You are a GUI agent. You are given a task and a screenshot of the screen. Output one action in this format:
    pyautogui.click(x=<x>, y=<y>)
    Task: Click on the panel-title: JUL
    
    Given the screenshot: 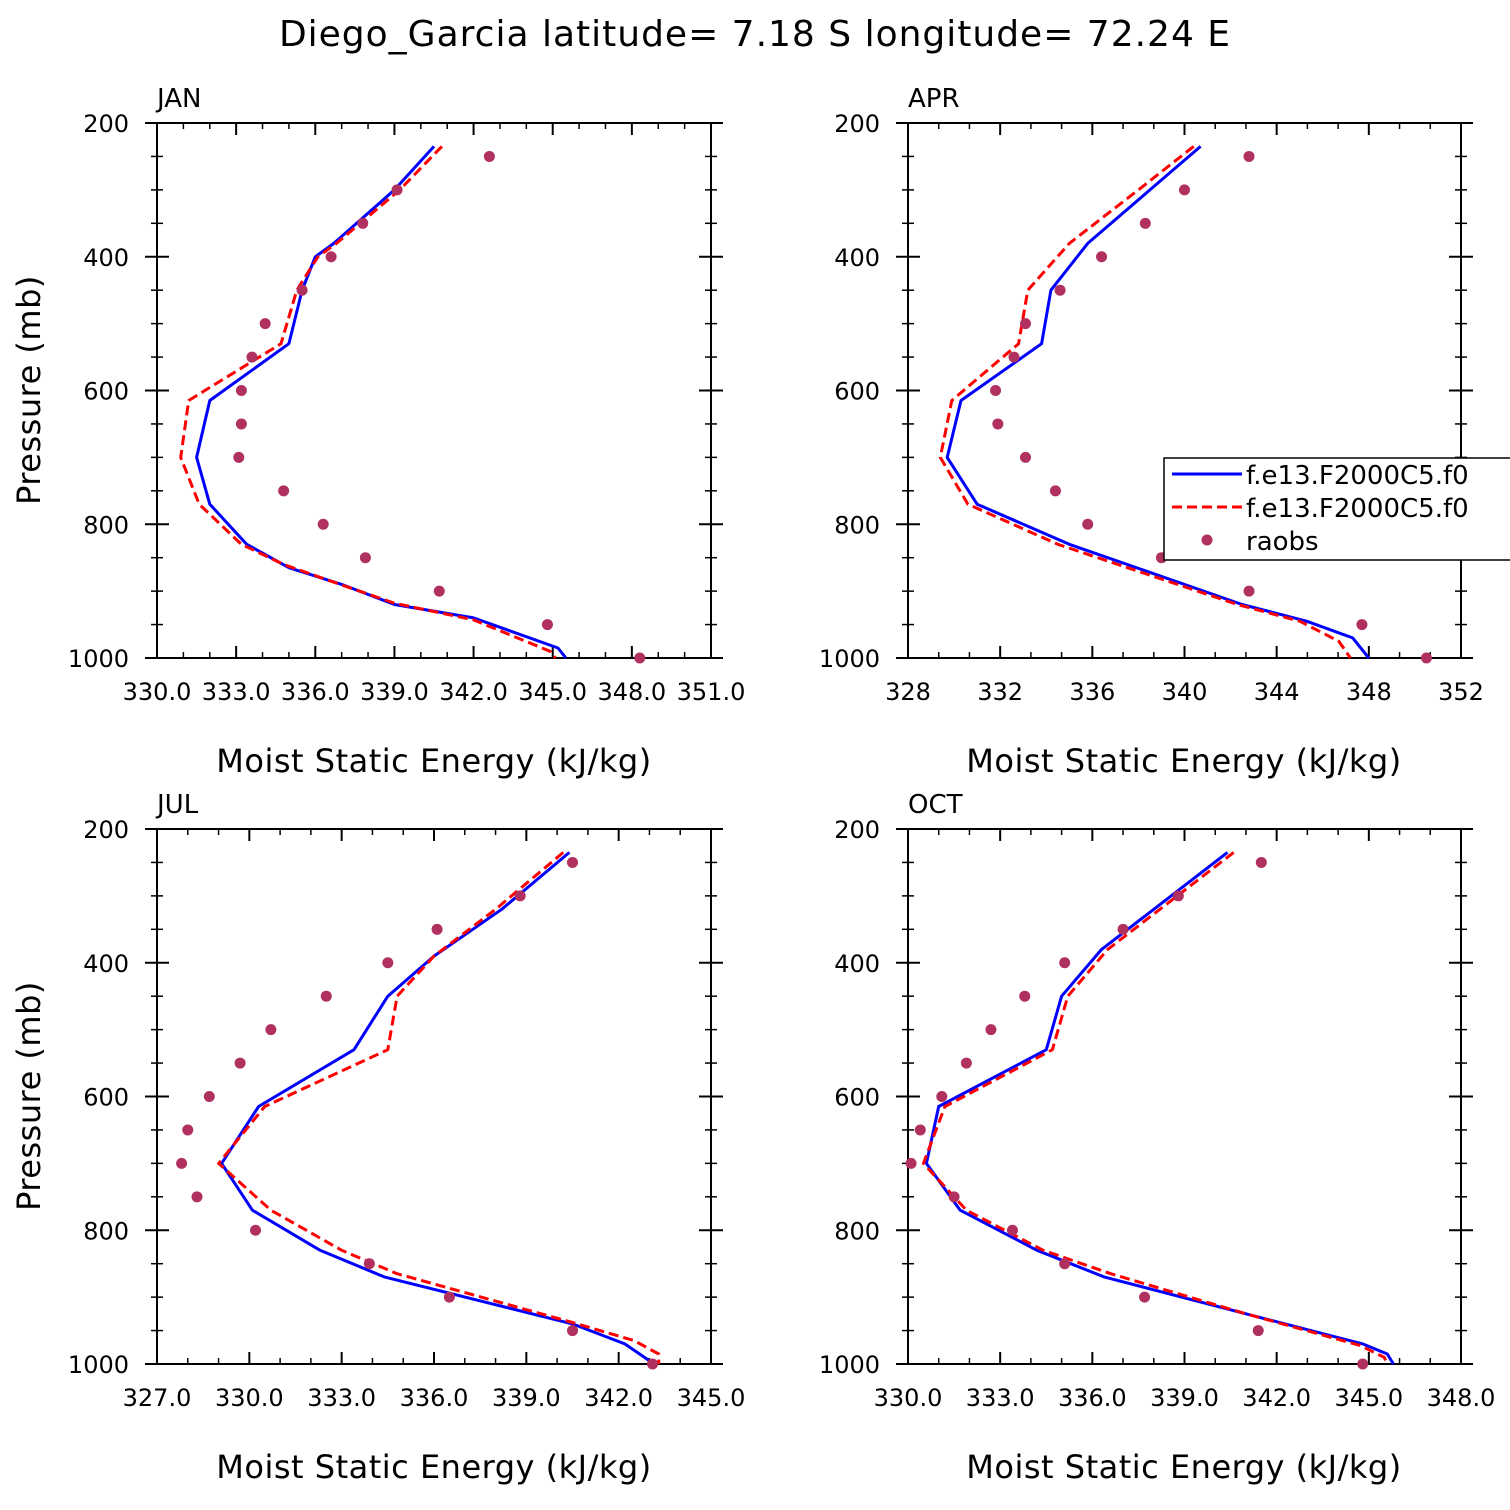 What is the action you would take?
    pyautogui.click(x=177, y=805)
    